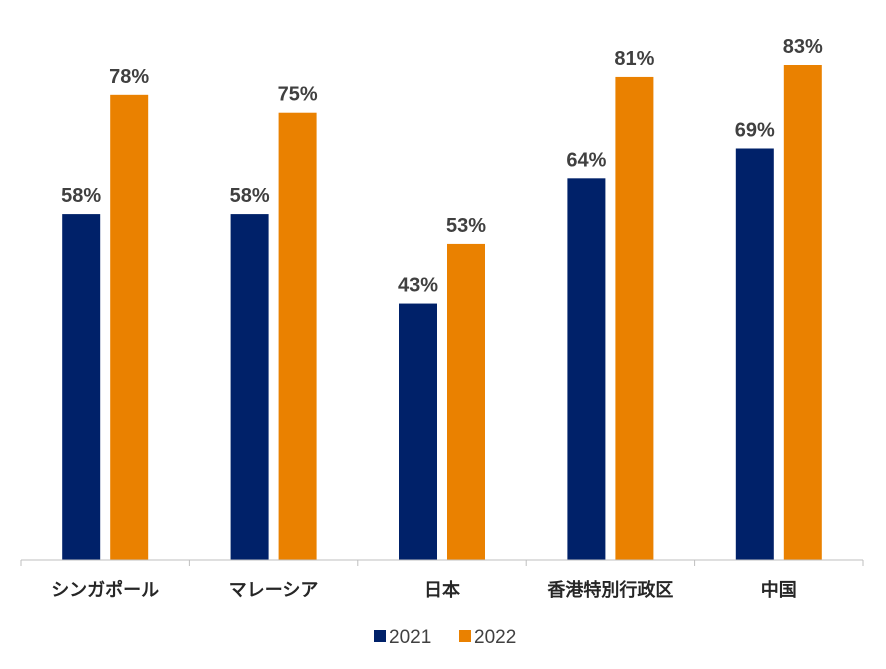 Image resolution: width=886 pixels, height=669 pixels. Describe the element at coordinates (105, 590) in the screenshot. I see `category-label: シンガポール` at that location.